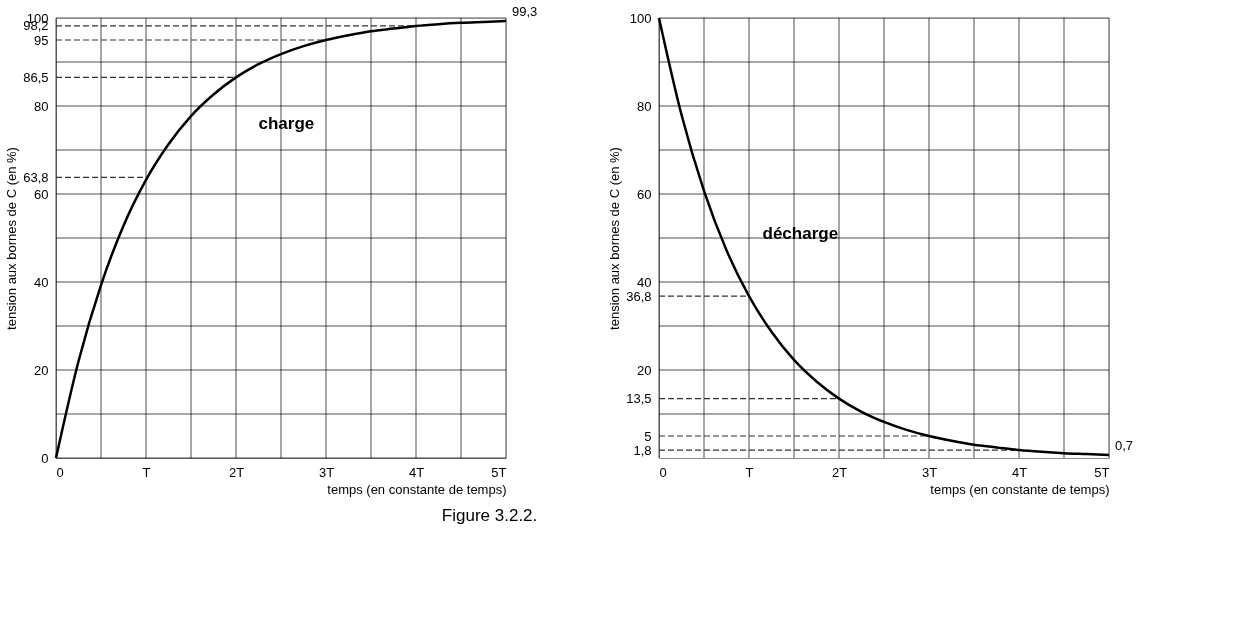 The width and height of the screenshot is (1251, 631). Describe the element at coordinates (642, 450) in the screenshot. I see `y-tick-label: 1,8` at that location.